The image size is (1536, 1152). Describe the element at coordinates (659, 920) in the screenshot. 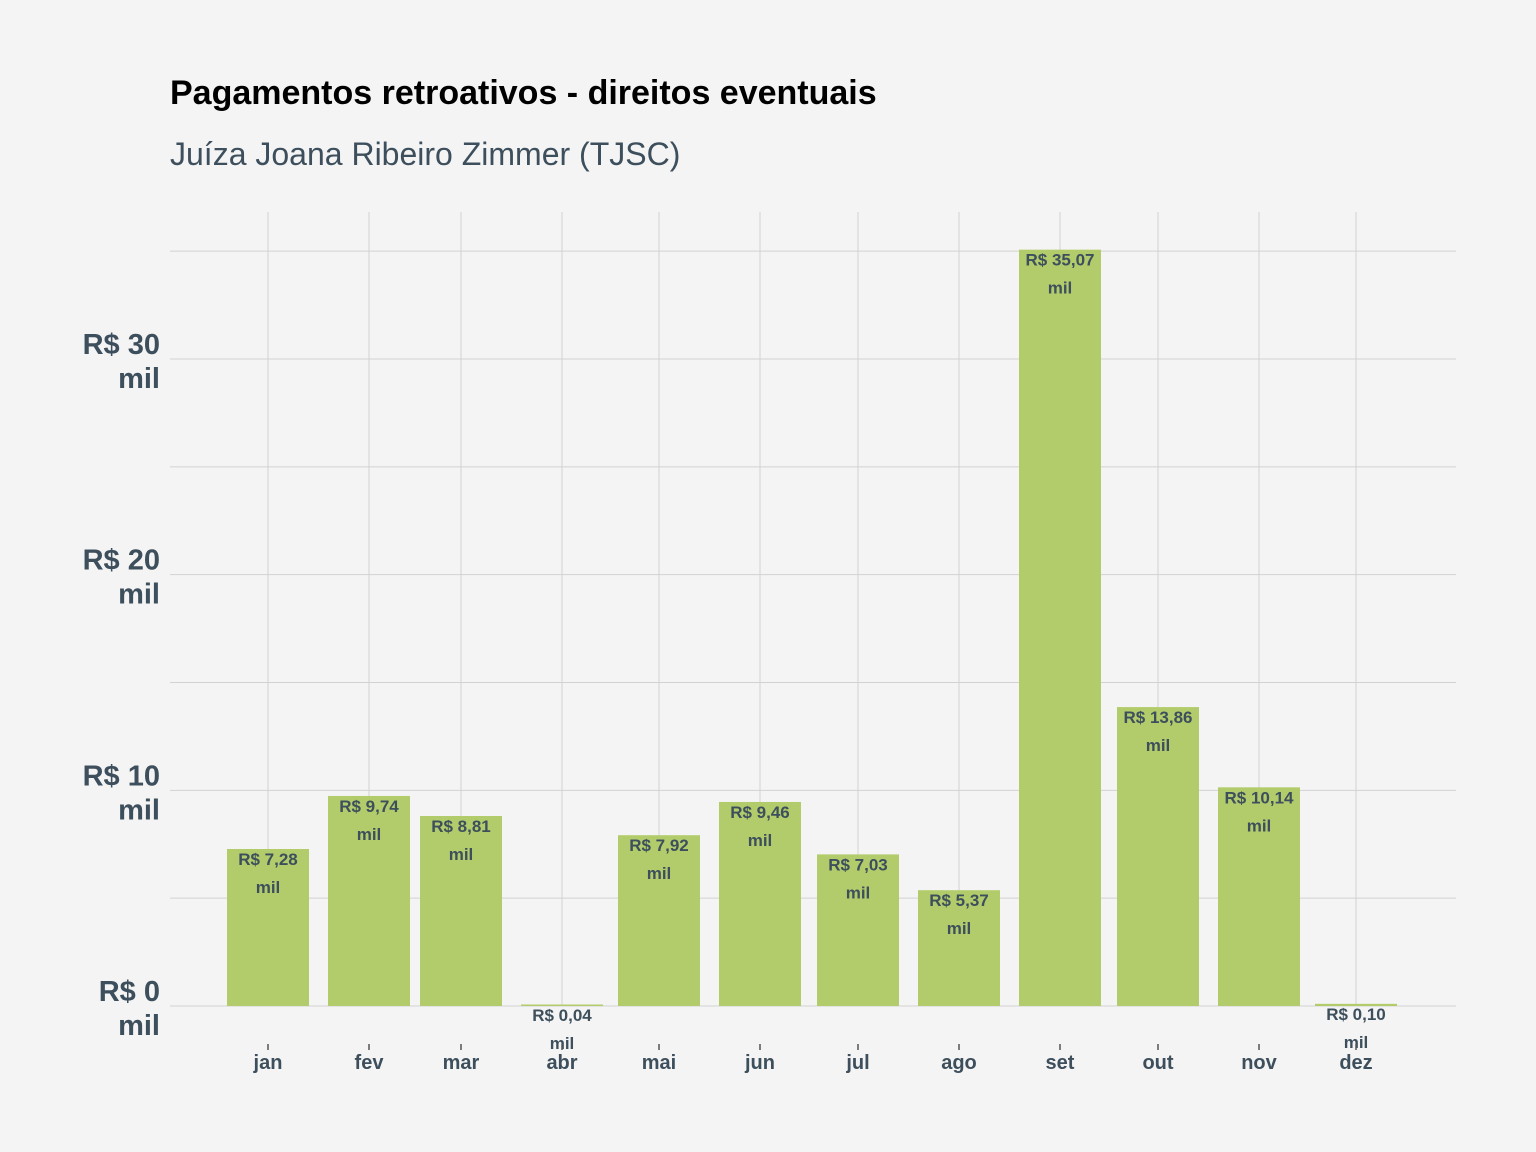

I see `bar-mai` at that location.